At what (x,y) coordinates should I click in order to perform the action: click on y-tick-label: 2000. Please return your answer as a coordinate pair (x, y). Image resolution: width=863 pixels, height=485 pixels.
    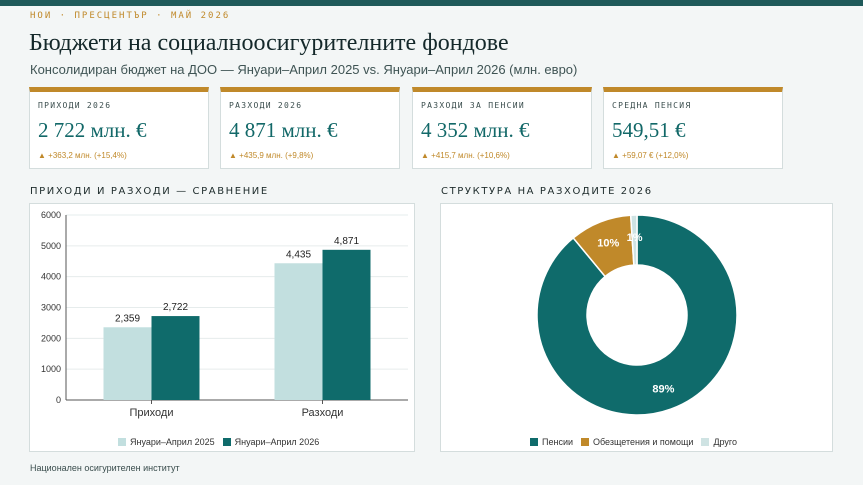
    Looking at the image, I should click on (51, 338).